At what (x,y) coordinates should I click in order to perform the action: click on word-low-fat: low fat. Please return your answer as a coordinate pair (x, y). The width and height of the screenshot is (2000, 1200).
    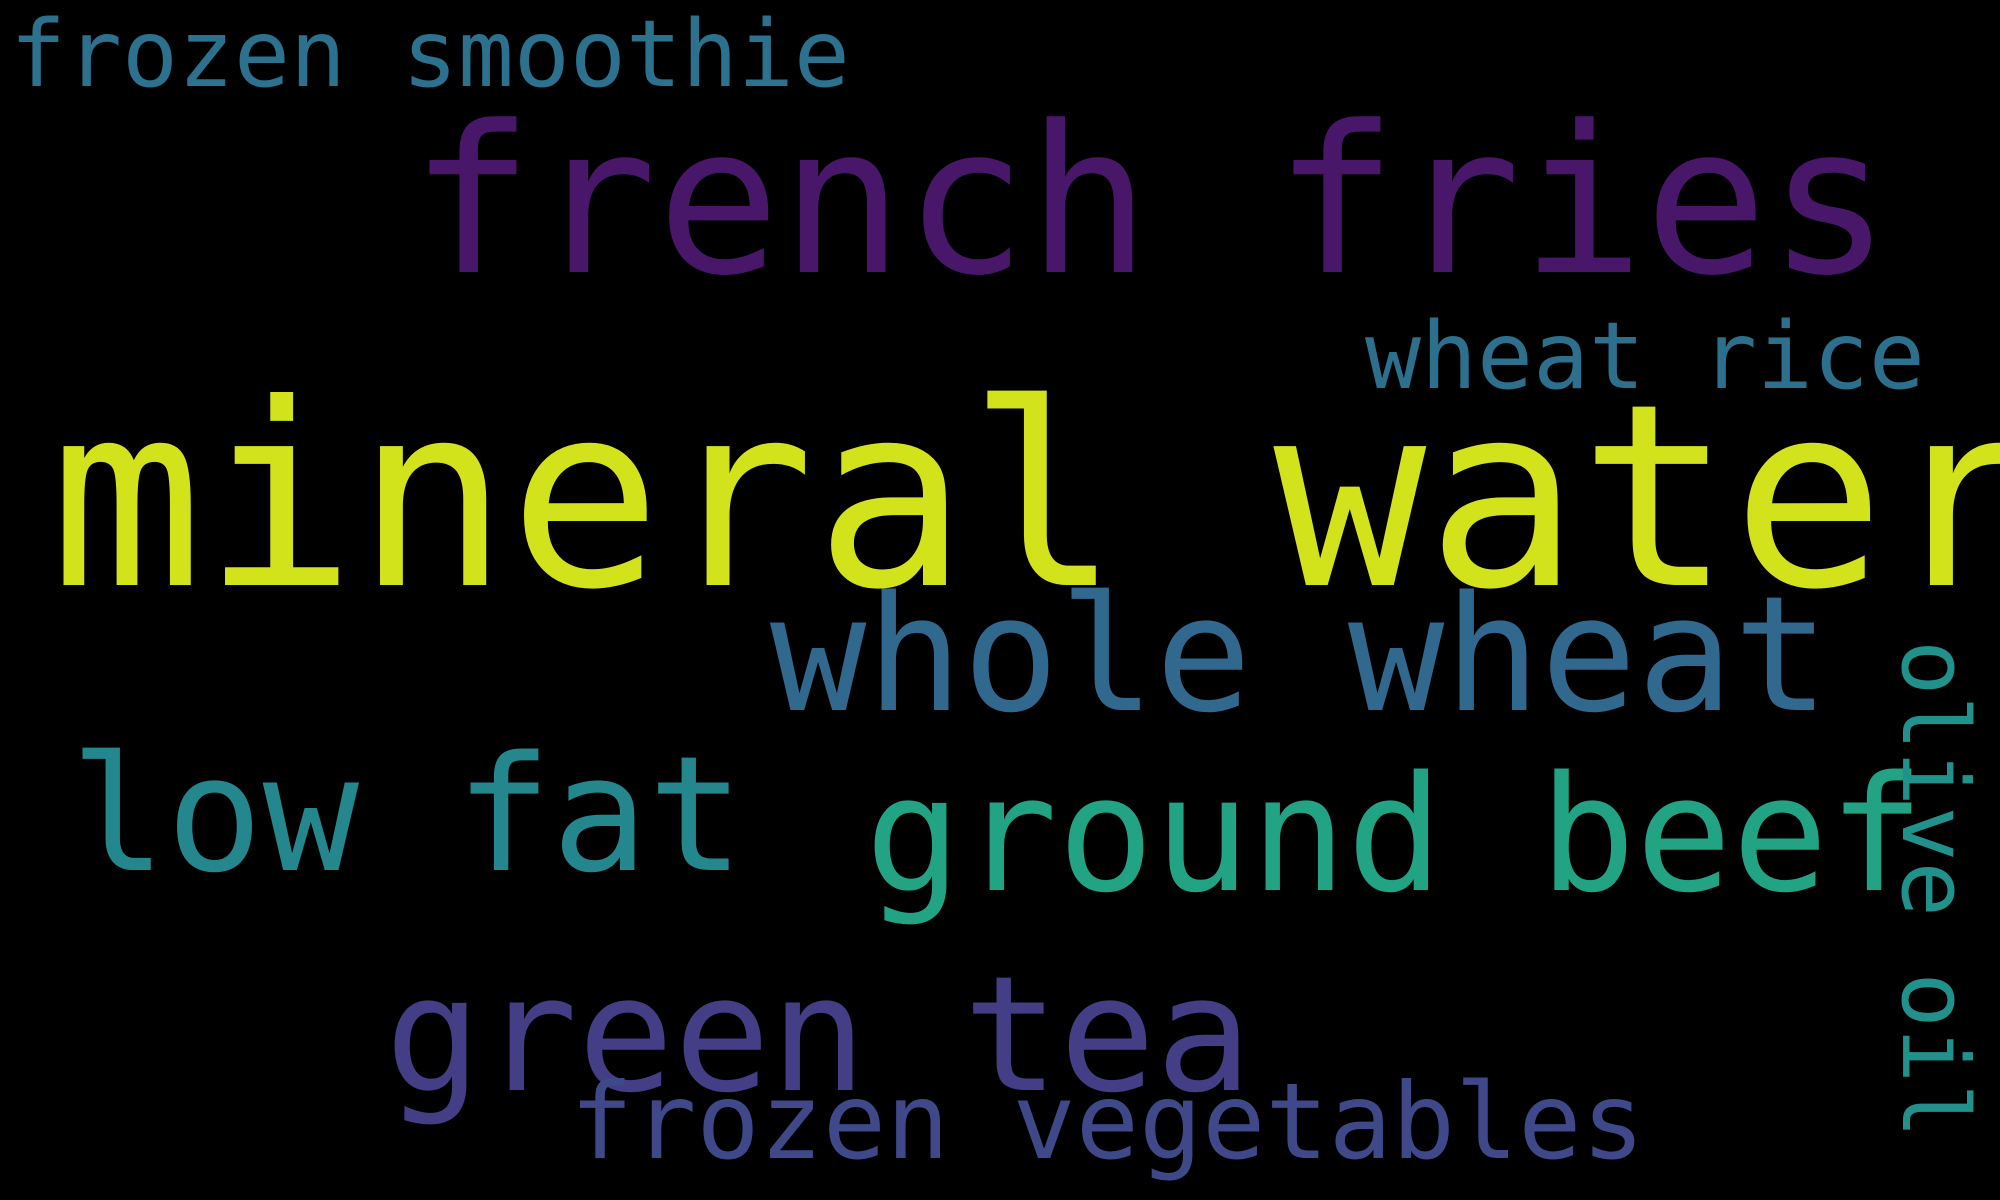
    Looking at the image, I should click on (407, 814).